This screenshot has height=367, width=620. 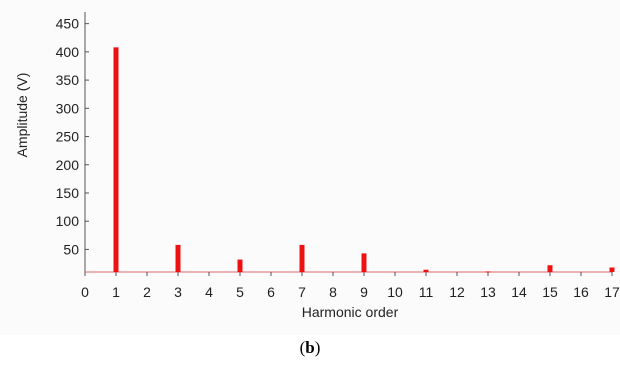 I want to click on x-tick-label: 16, so click(x=581, y=292).